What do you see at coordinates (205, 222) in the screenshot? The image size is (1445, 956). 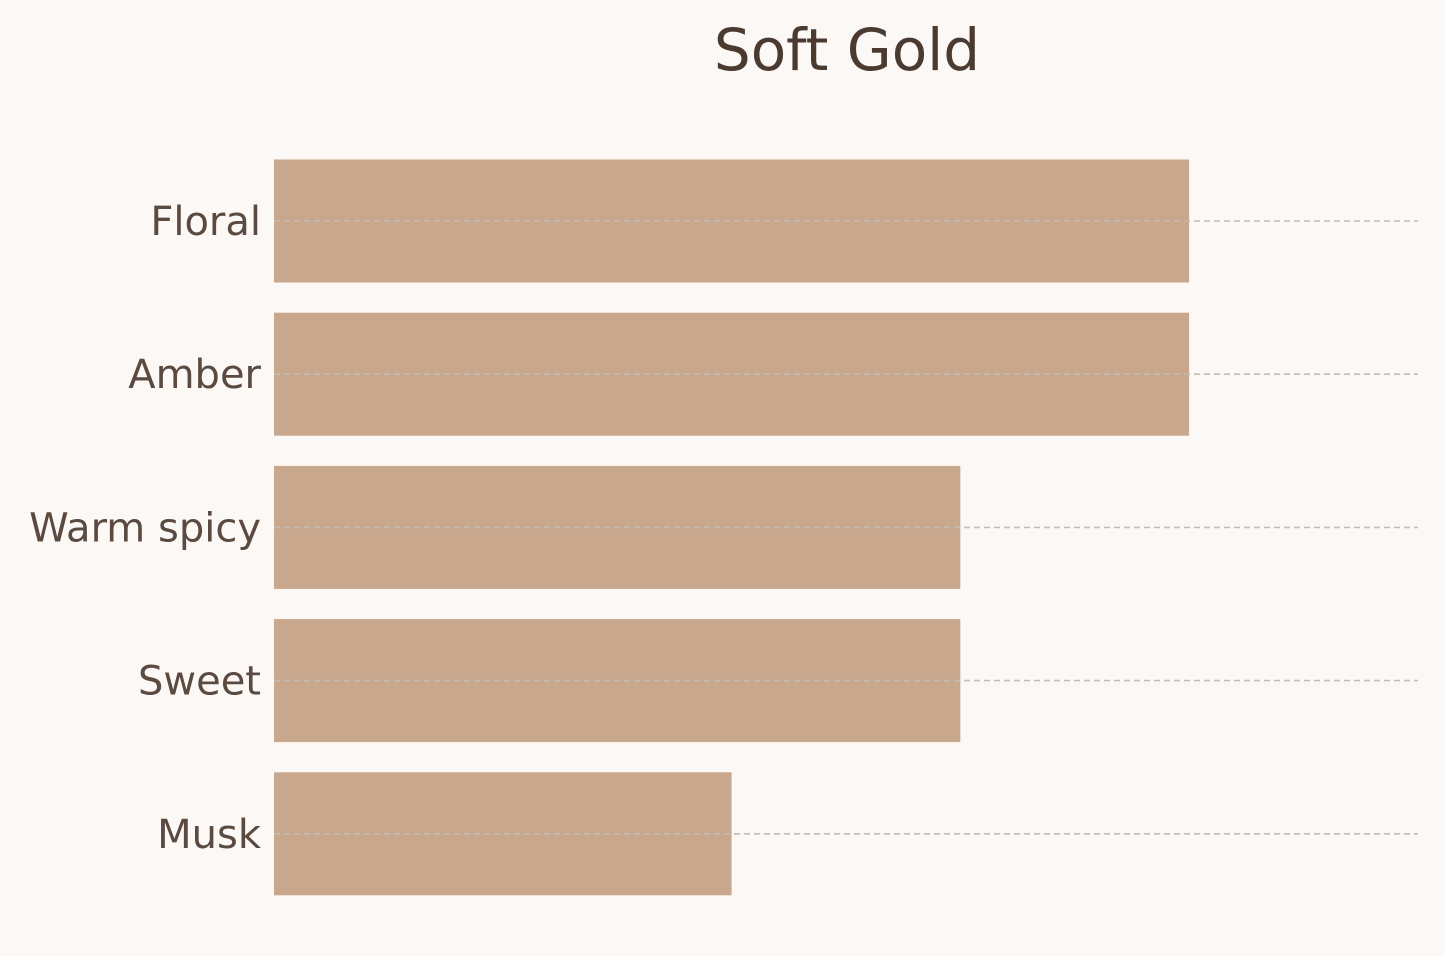 I see `category-label-floral: Floral` at bounding box center [205, 222].